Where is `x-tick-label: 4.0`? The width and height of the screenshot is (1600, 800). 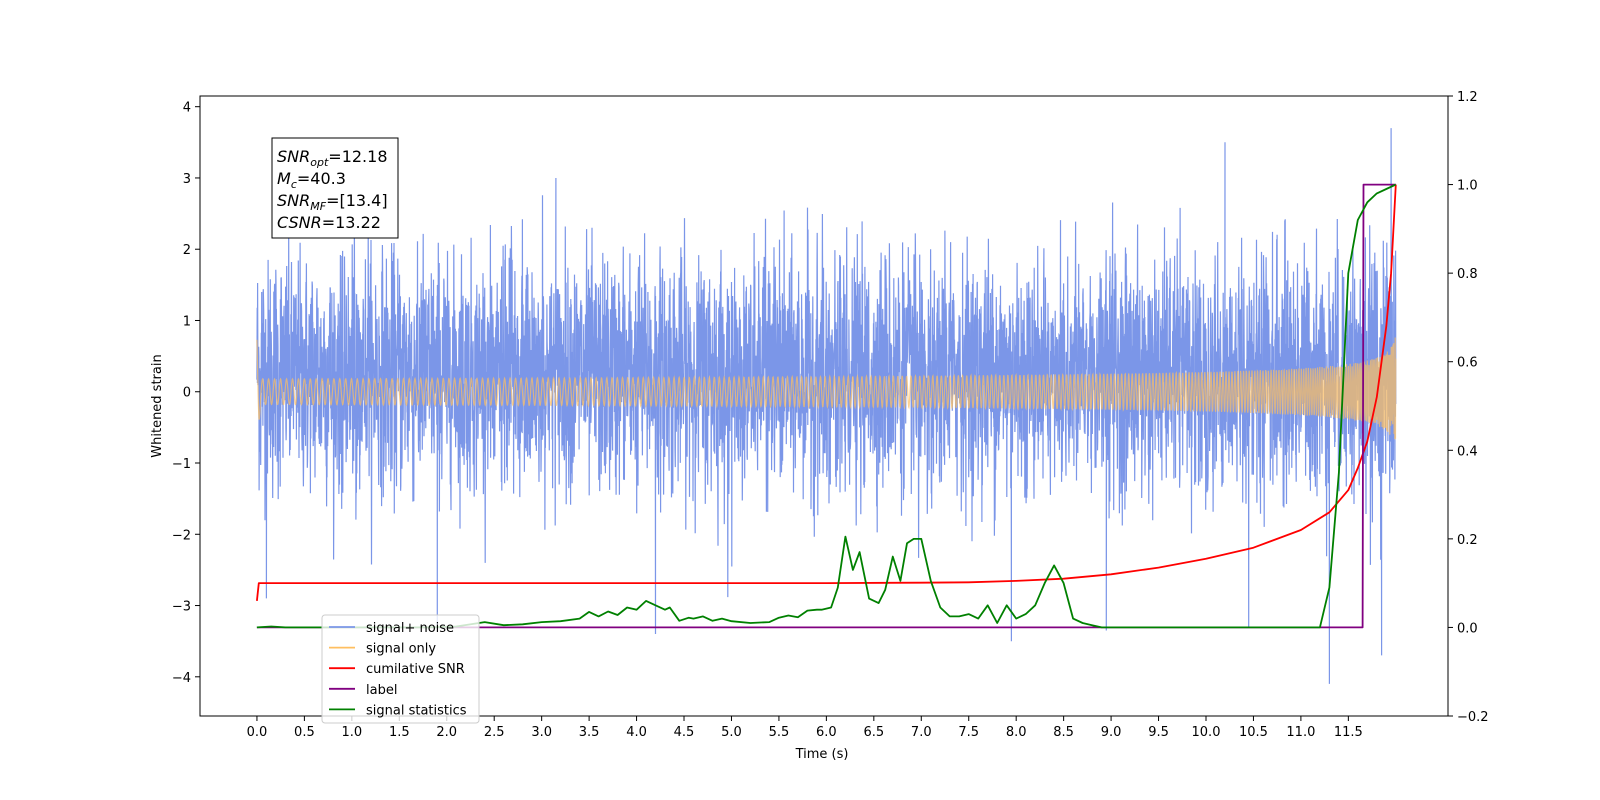 x-tick-label: 4.0 is located at coordinates (636, 732).